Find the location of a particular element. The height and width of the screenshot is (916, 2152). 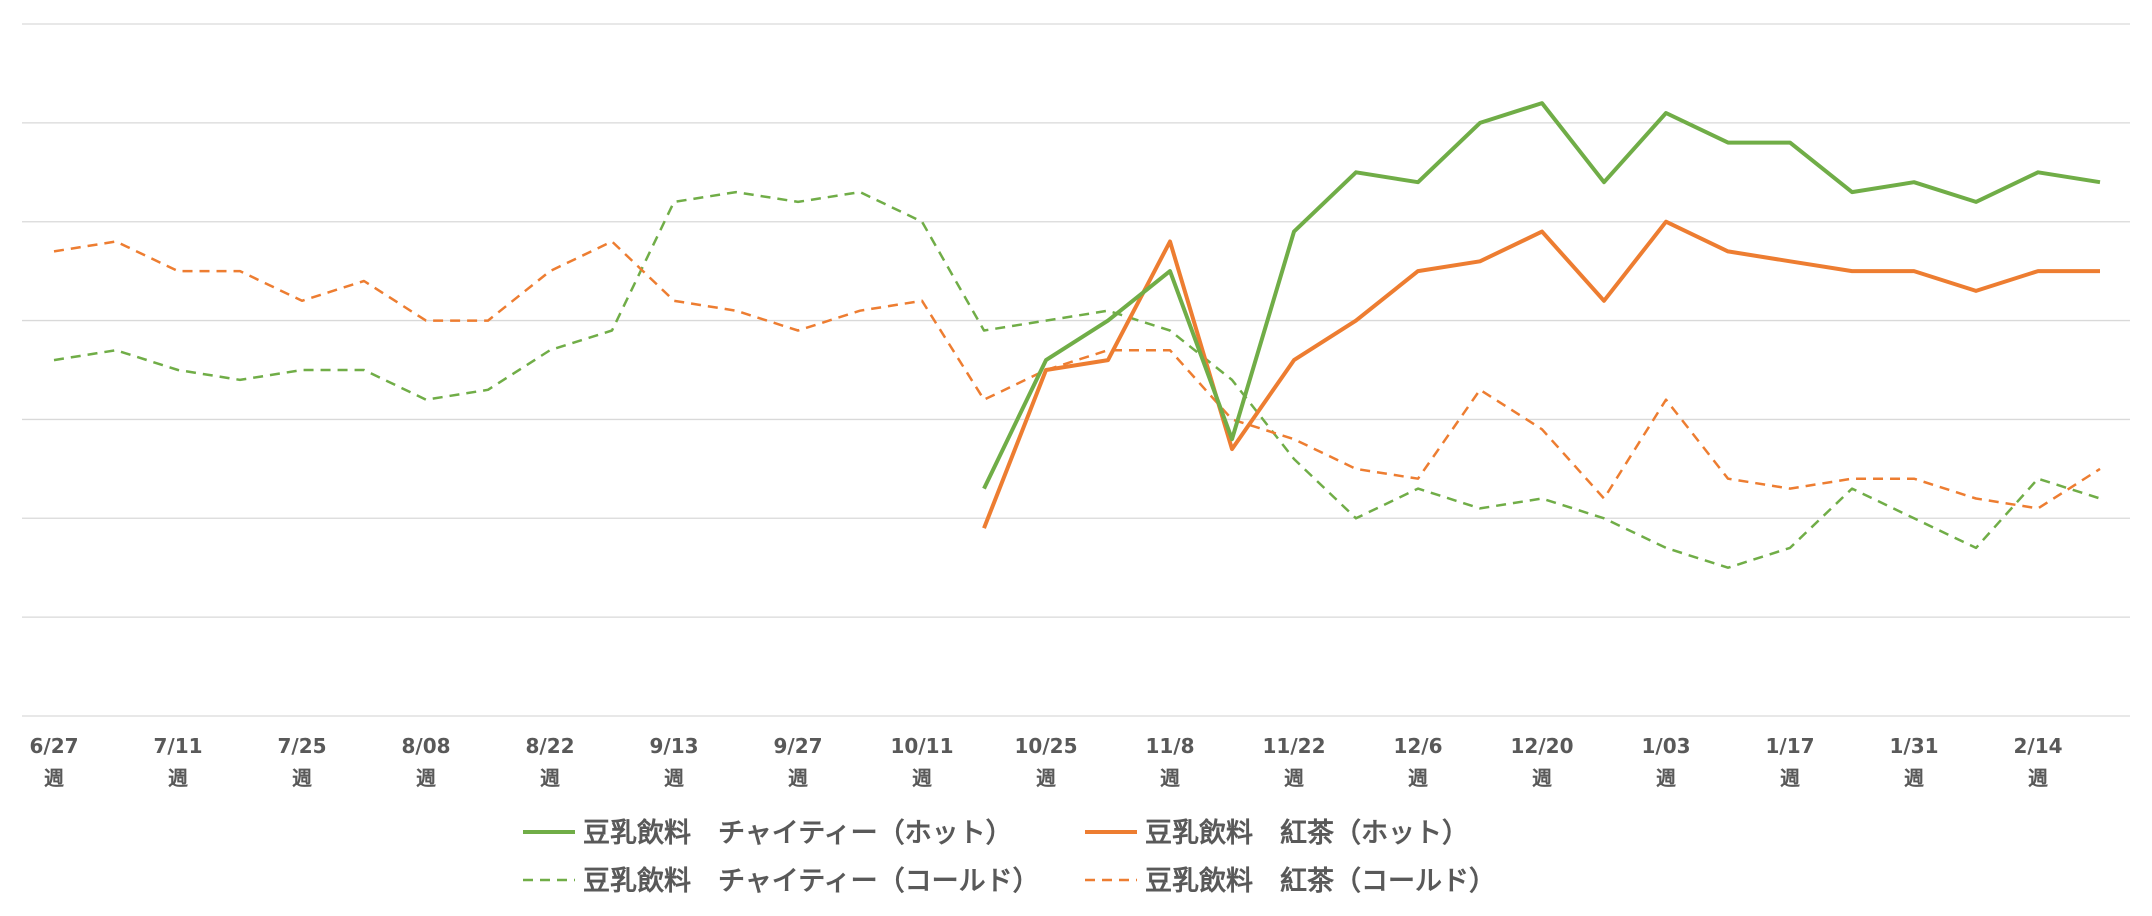

x-tick-label: 12/6 is located at coordinates (1417, 746).